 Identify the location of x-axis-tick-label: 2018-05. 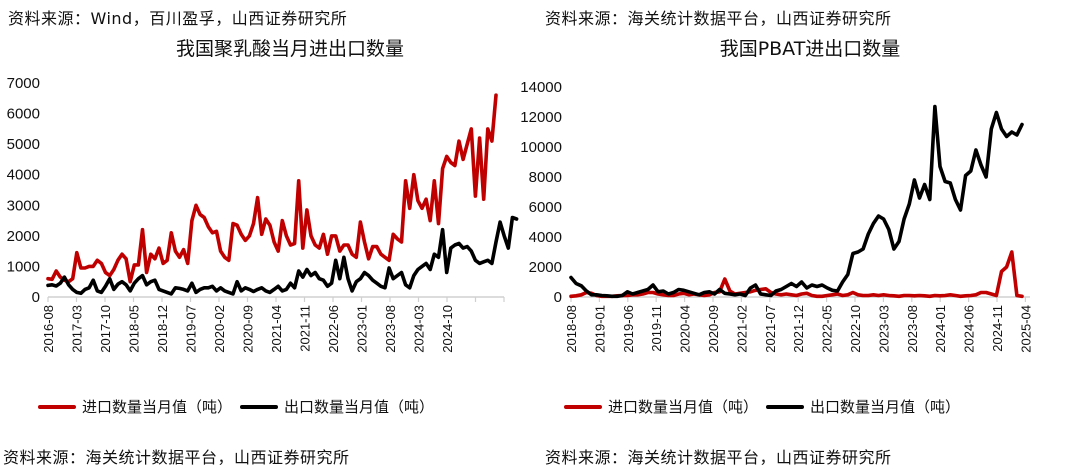
(134, 329).